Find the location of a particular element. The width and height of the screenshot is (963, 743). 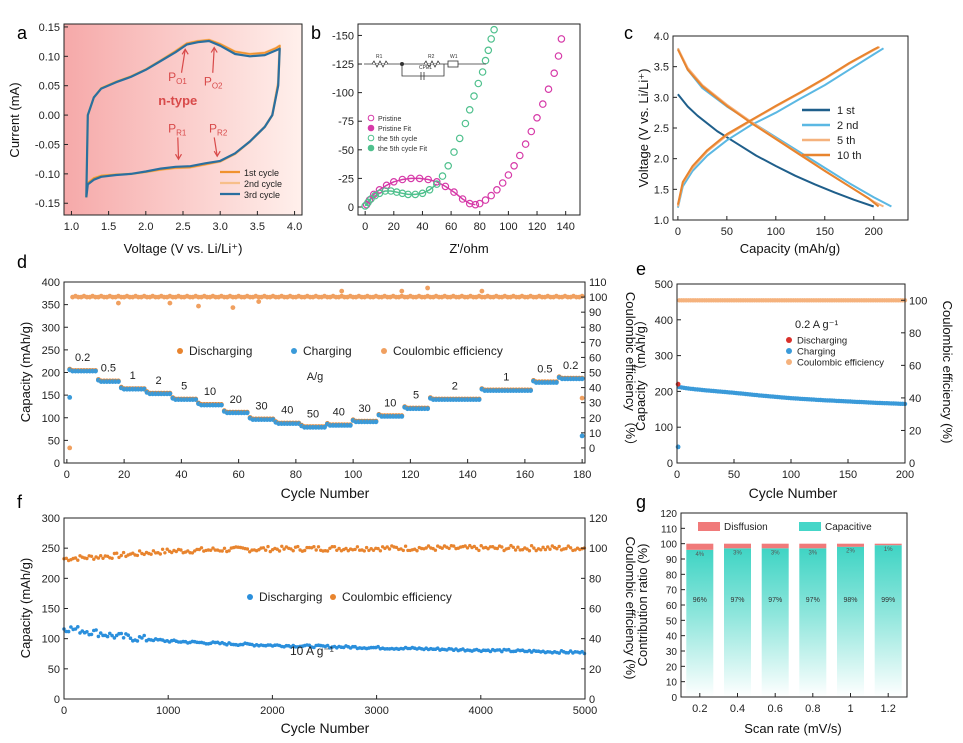

panel-letter-a: a is located at coordinates (22, 33).